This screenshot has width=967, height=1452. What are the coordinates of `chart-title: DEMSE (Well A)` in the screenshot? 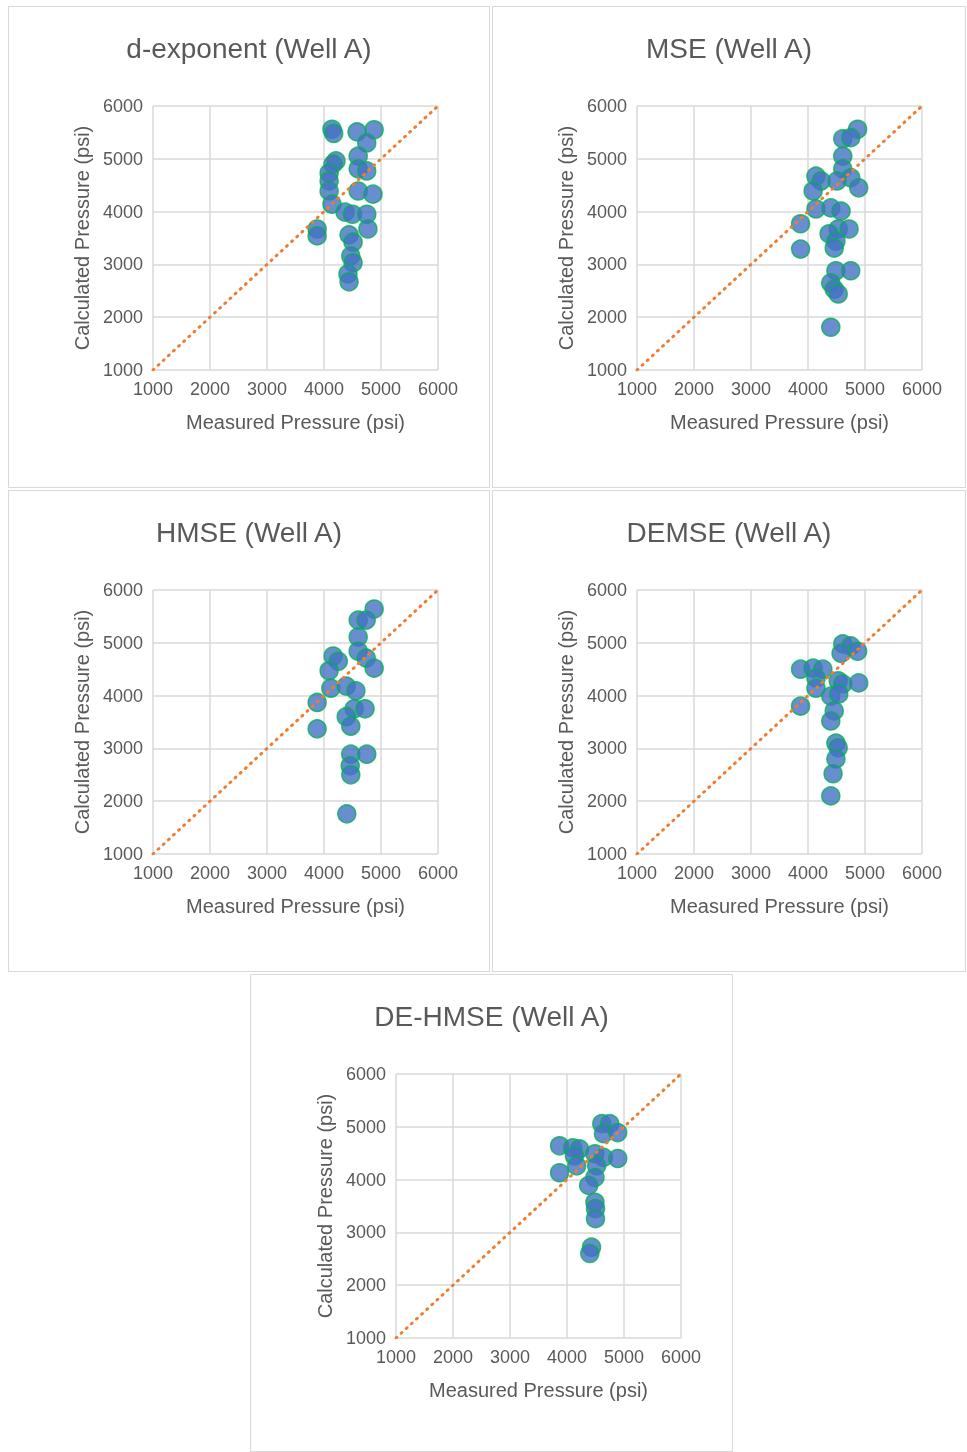 It's located at (729, 532).